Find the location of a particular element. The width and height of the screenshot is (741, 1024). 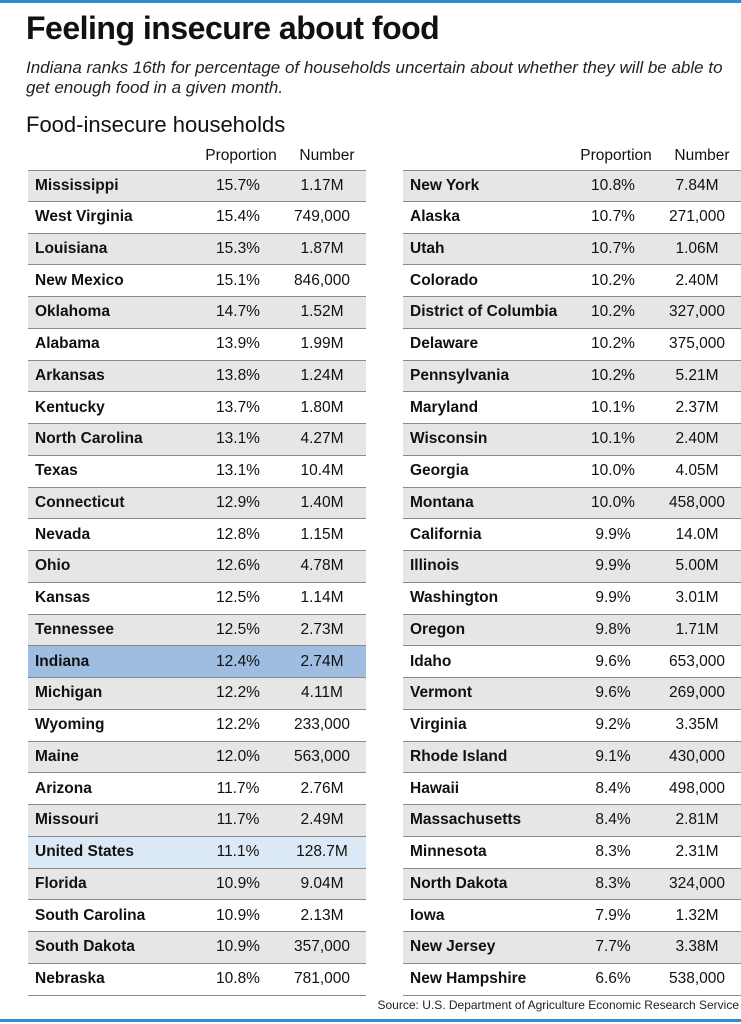

proportion-cell: 7.9% is located at coordinates (613, 915).